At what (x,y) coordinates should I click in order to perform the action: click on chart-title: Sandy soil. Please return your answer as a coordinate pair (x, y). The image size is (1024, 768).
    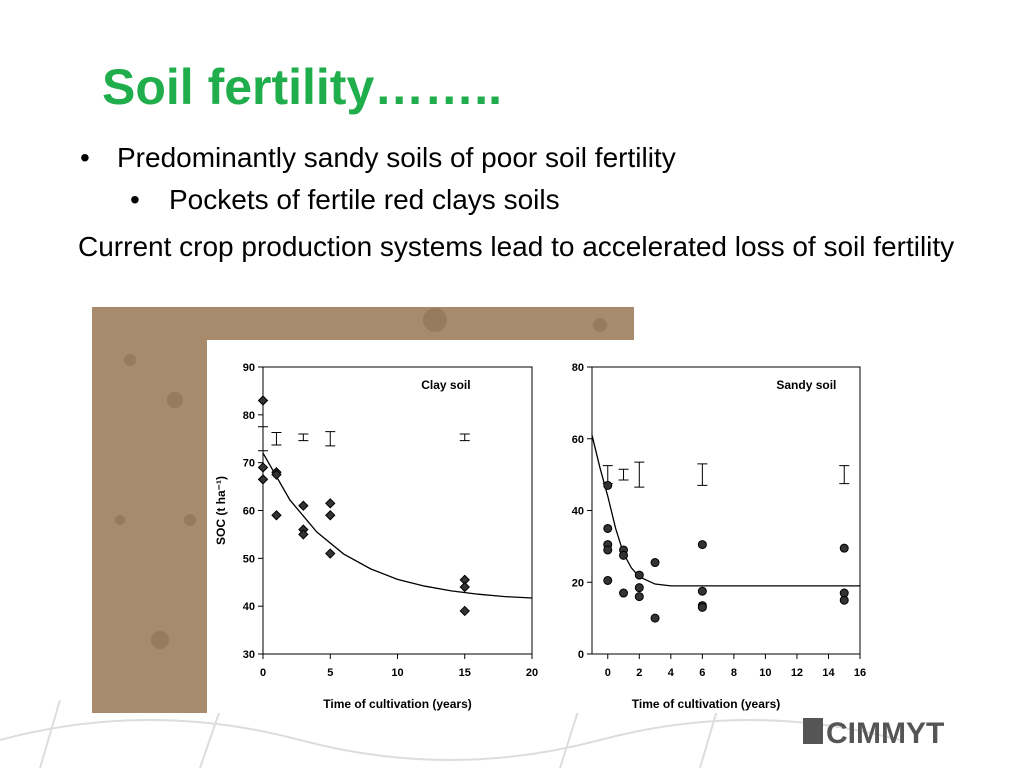
    Looking at the image, I should click on (806, 385).